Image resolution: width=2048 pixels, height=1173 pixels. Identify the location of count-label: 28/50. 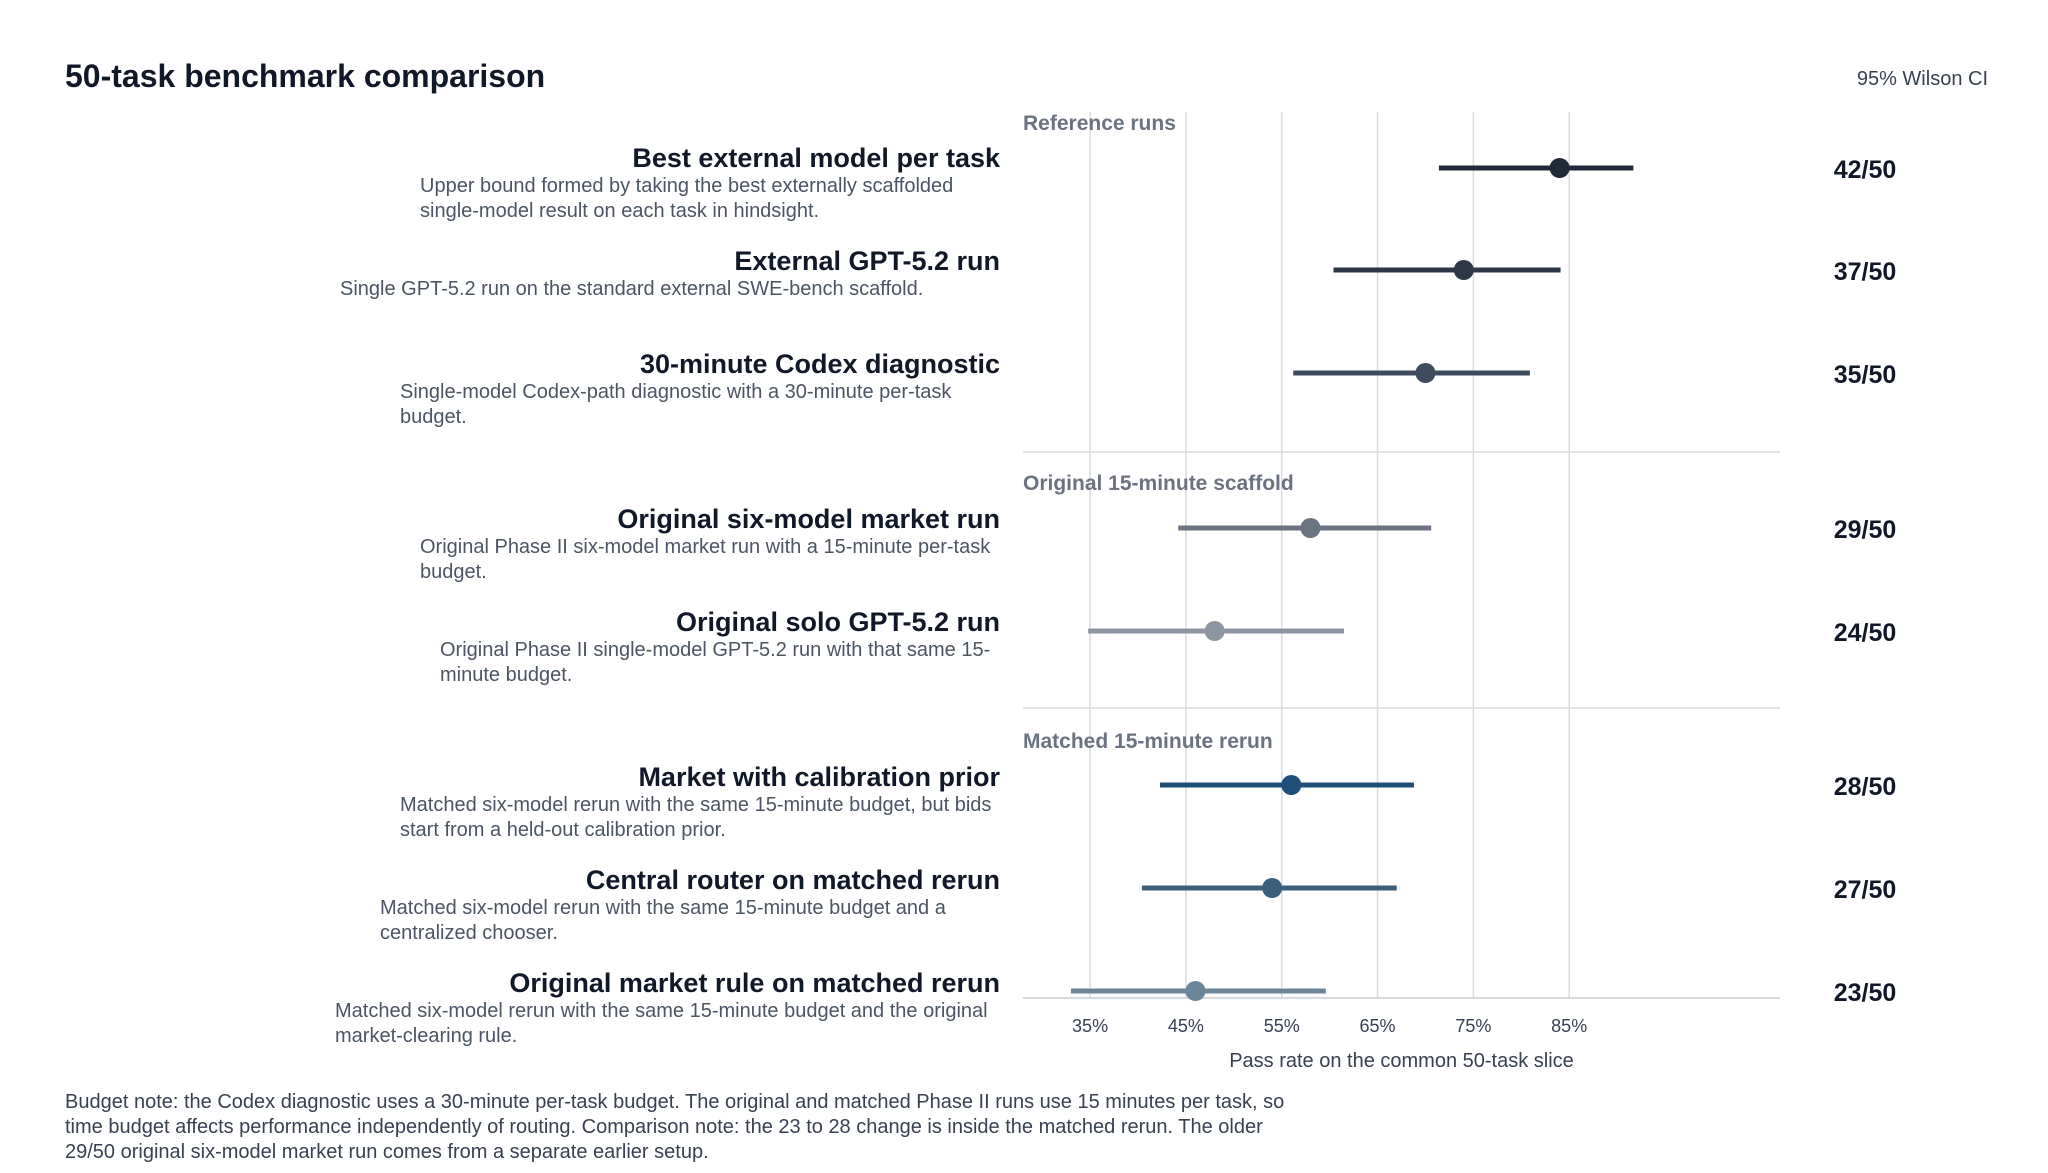
(1865, 787).